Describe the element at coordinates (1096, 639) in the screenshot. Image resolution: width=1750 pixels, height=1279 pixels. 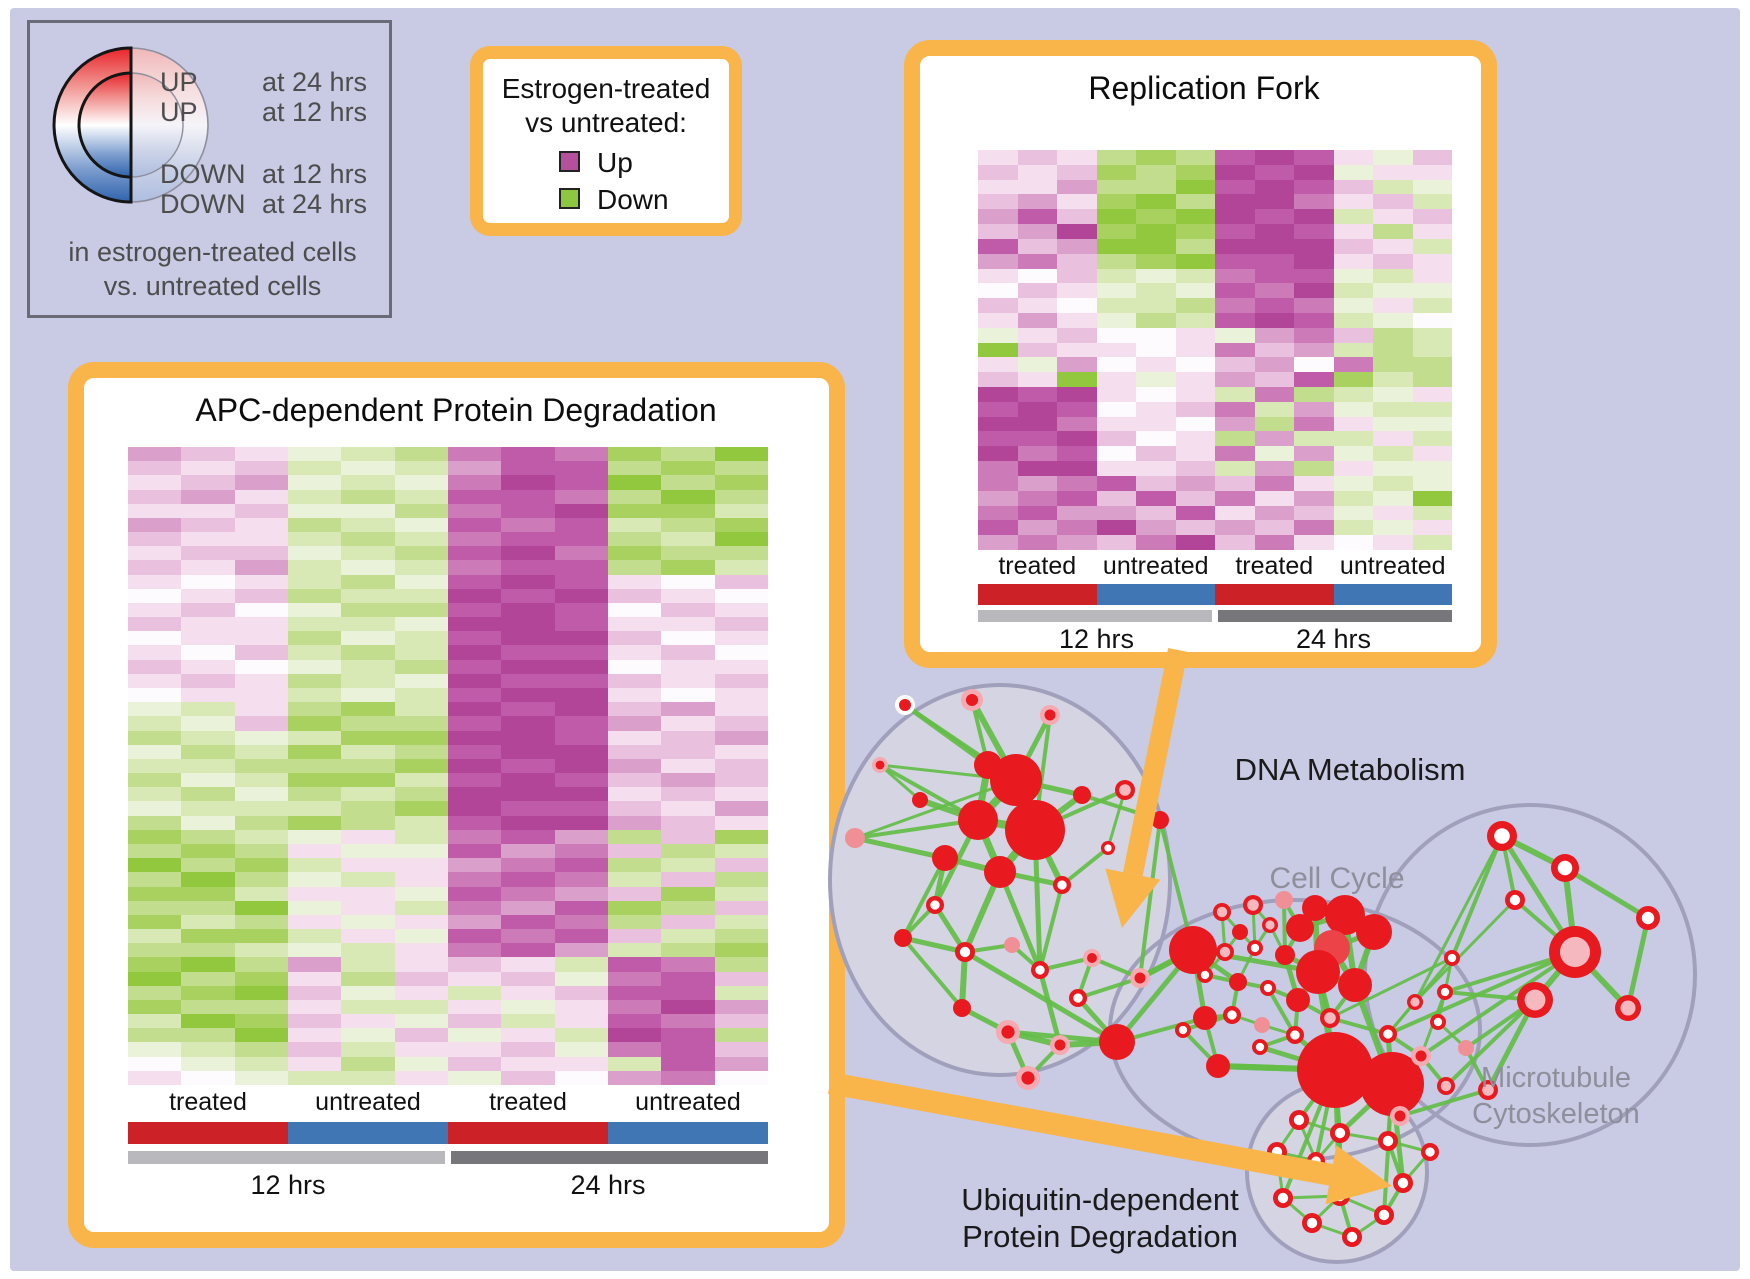
I see `time-label-12hrs: 12 hrs` at that location.